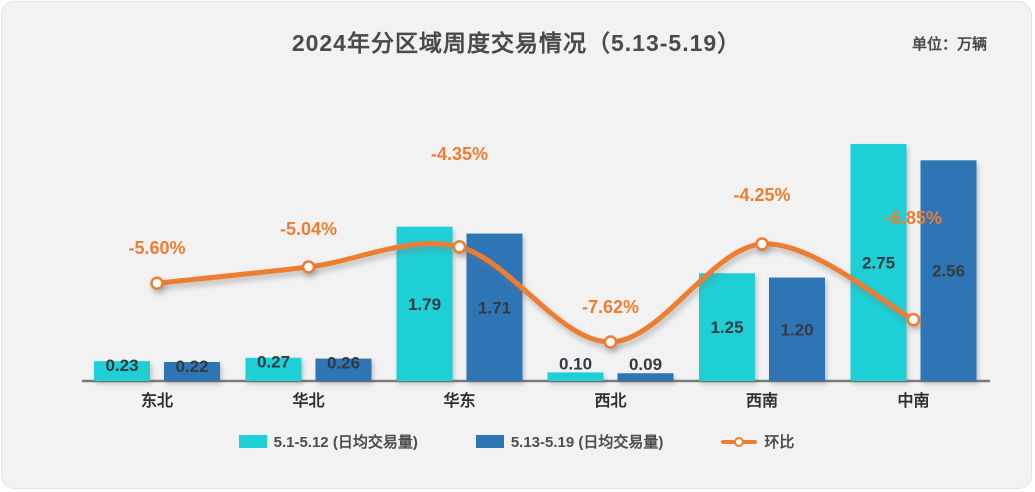 This screenshot has height=492, width=1035. I want to click on line-marker-华东, so click(459, 247).